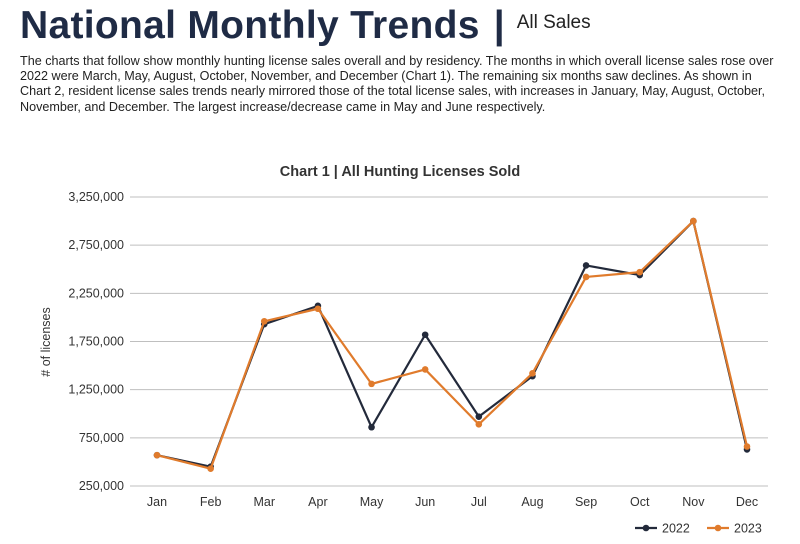 Image resolution: width=800 pixels, height=544 pixels. I want to click on legend-label-2022: 2022, so click(676, 529).